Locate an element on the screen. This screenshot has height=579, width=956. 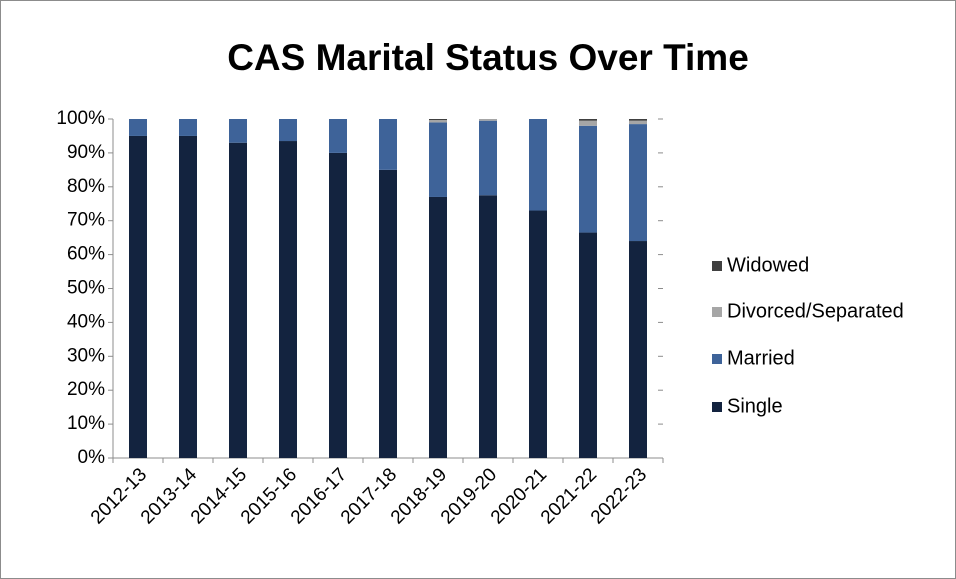
y-tick-label: 80% is located at coordinates (86, 186).